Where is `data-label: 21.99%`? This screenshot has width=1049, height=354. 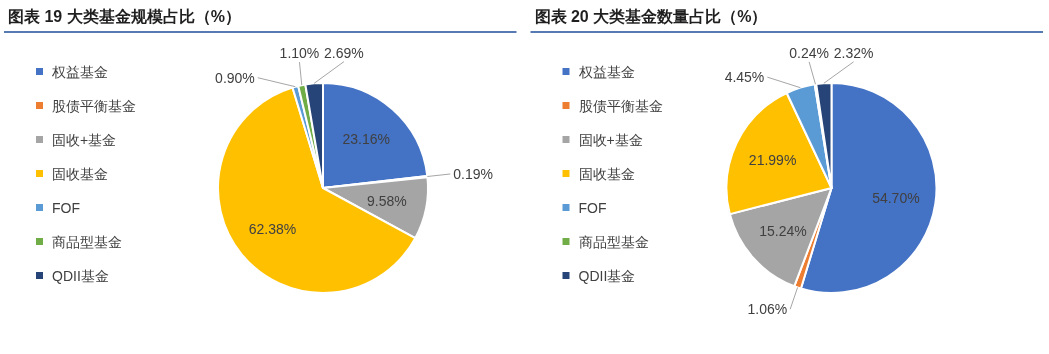
data-label: 21.99% is located at coordinates (772, 160).